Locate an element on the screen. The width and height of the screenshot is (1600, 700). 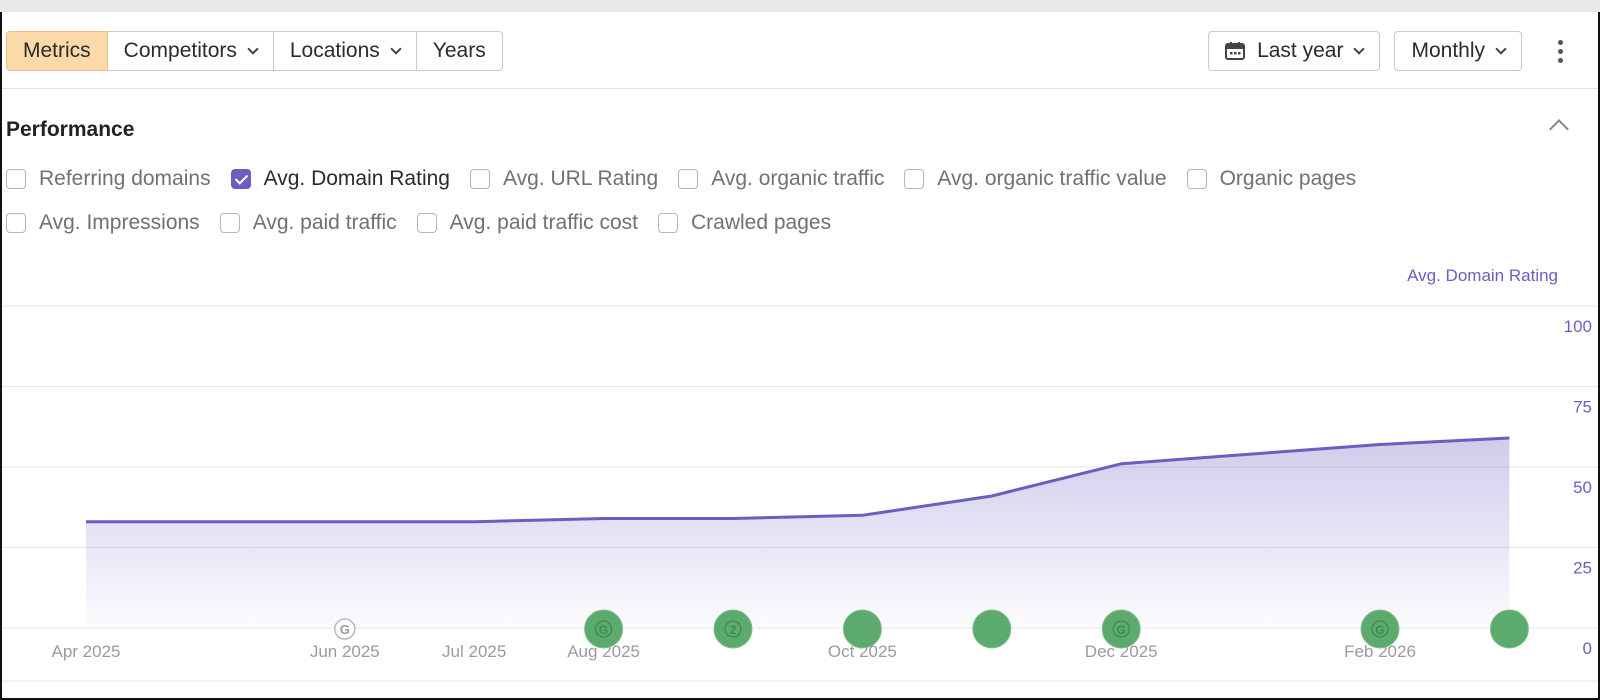
metric-organic-pages: Organic pages is located at coordinates (1271, 179).